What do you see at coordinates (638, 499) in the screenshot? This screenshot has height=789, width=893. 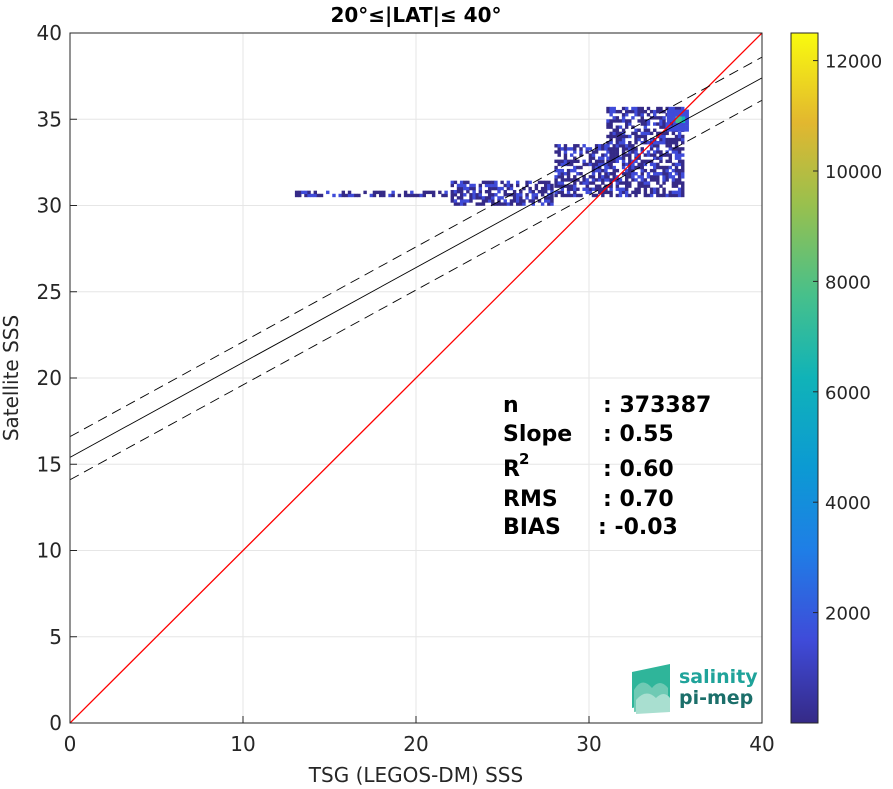 I see `stat-rms-value: : 0.70` at bounding box center [638, 499].